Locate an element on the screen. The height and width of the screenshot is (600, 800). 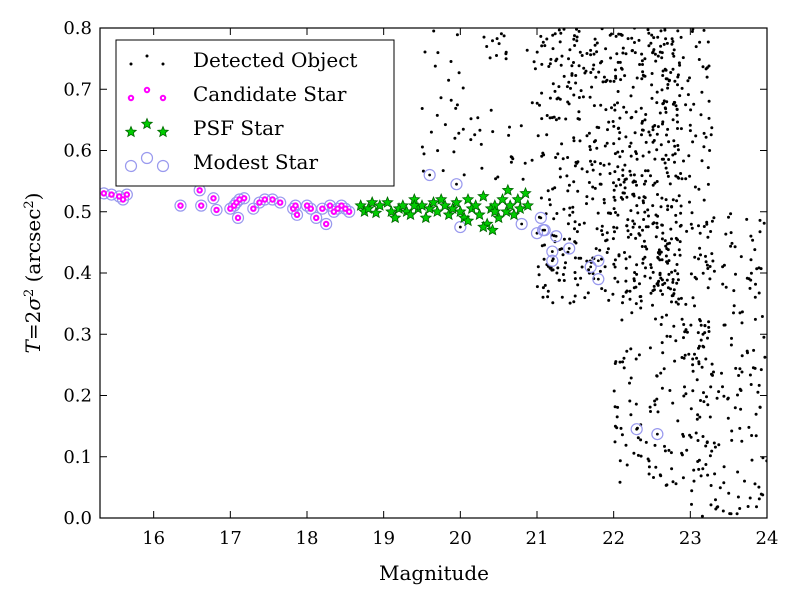
x-tick-label: 23 is located at coordinates (690, 538).